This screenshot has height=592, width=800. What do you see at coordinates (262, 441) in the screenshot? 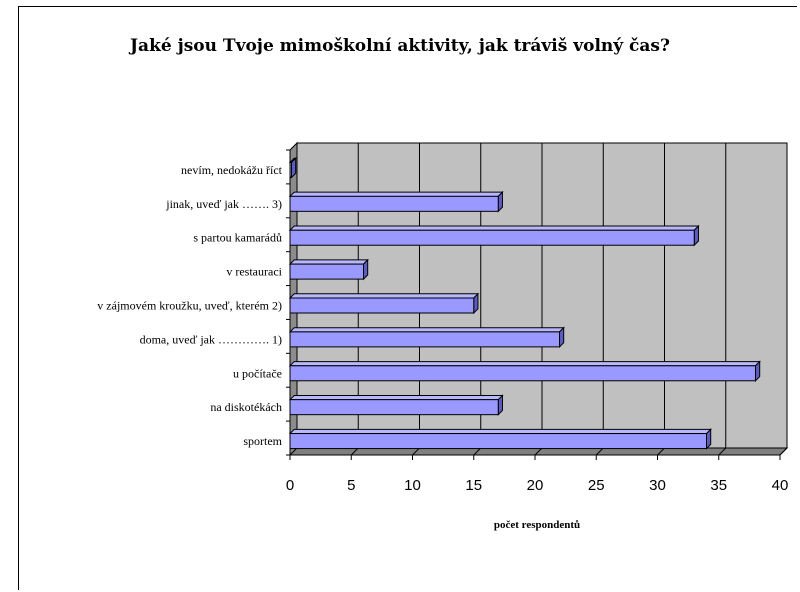
I see `category-label: sportem` at bounding box center [262, 441].